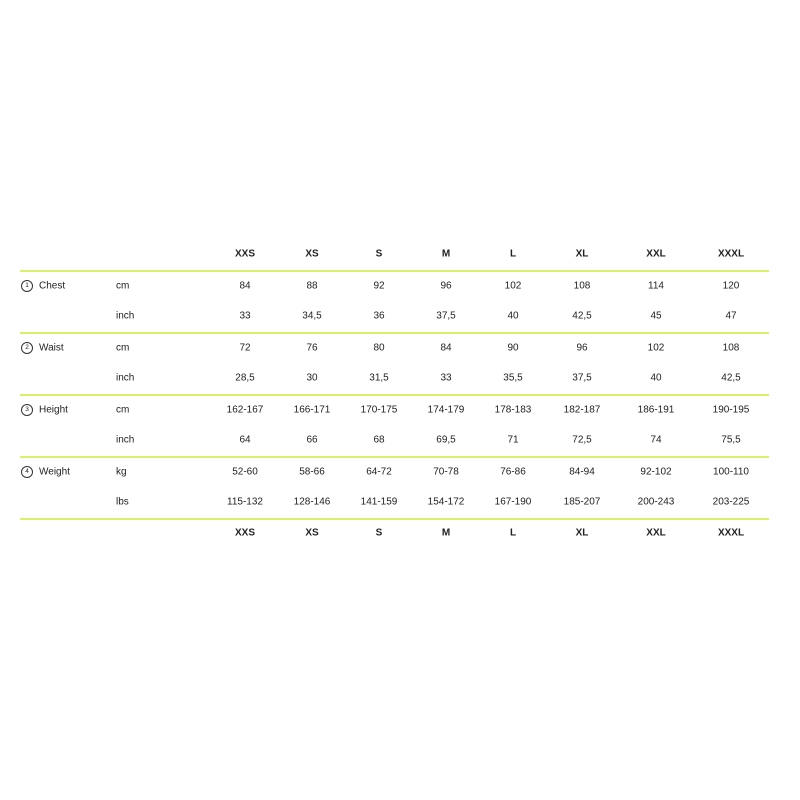  What do you see at coordinates (513, 348) in the screenshot?
I see `table-cell: 90` at bounding box center [513, 348].